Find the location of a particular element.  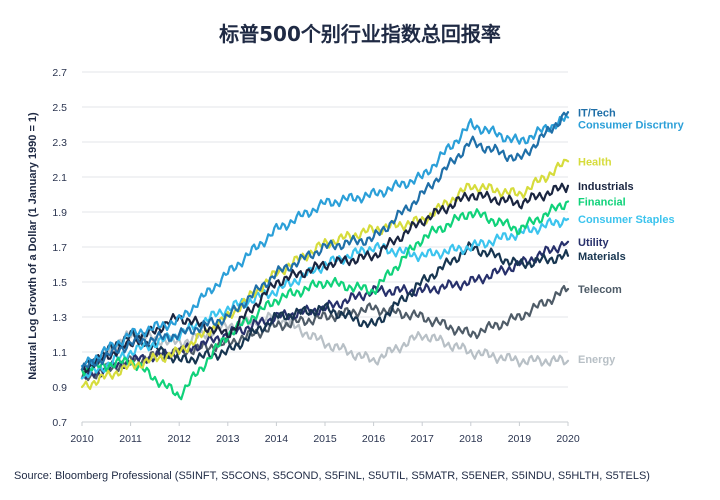

series-label: Telecom is located at coordinates (600, 290).